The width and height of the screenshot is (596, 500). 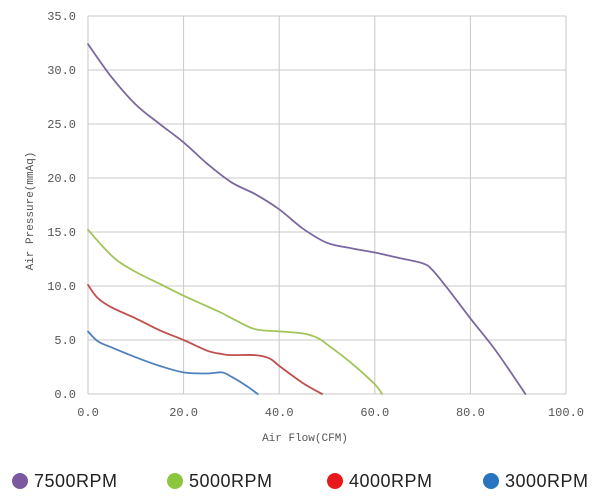 I want to click on series-line-4000rpm, so click(x=205, y=339).